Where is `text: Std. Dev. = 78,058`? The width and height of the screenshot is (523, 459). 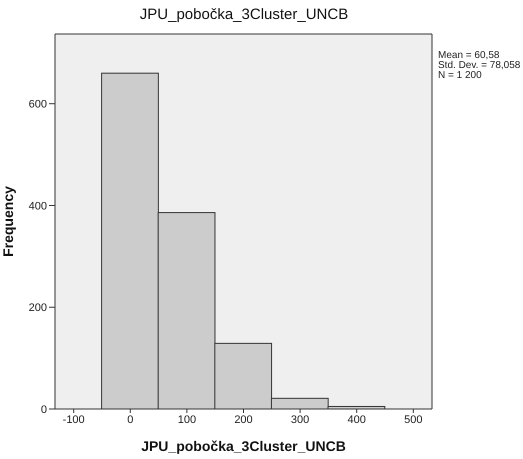 text: Std. Dev. = 78,058 is located at coordinates (479, 65).